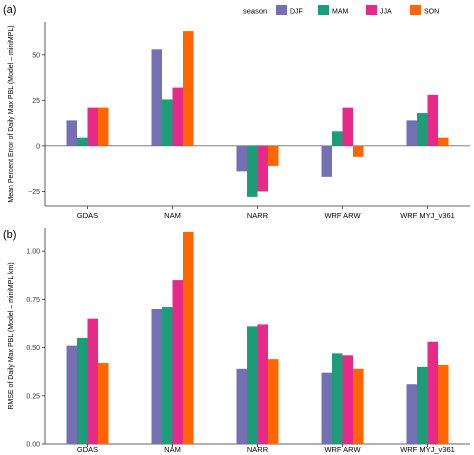  I want to click on y-tick-label: 0.25, so click(33, 396).